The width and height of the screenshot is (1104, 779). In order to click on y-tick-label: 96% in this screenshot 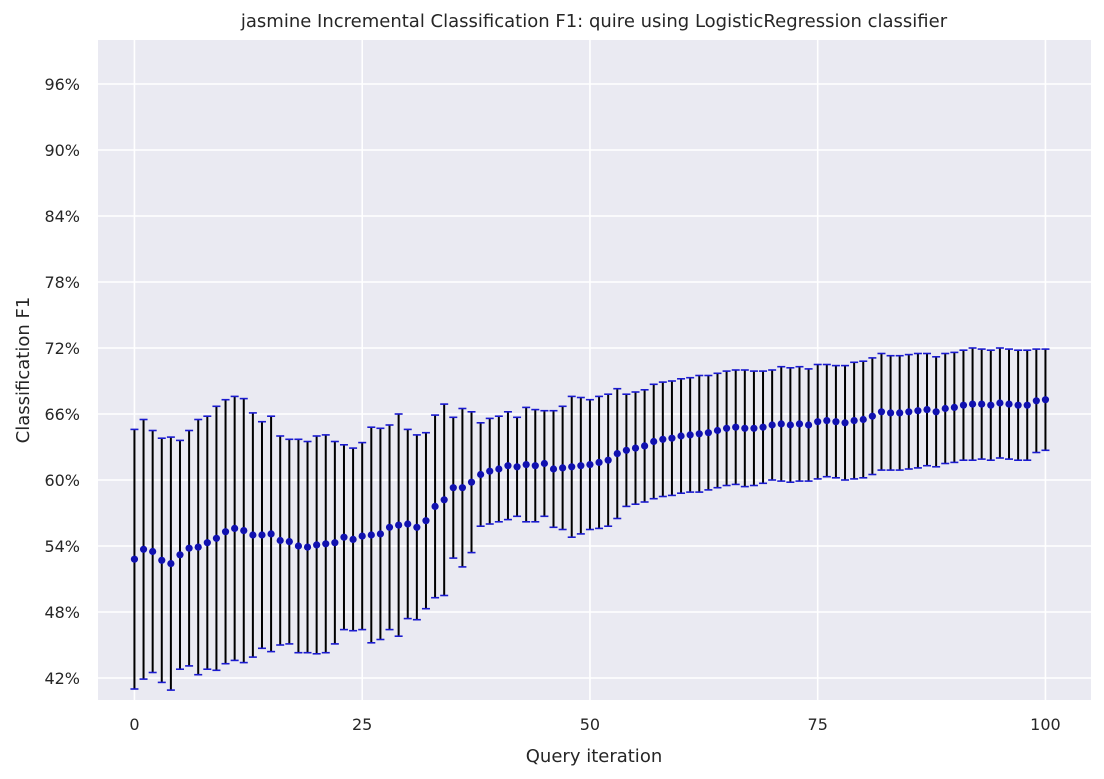, I will do `click(62, 84)`.